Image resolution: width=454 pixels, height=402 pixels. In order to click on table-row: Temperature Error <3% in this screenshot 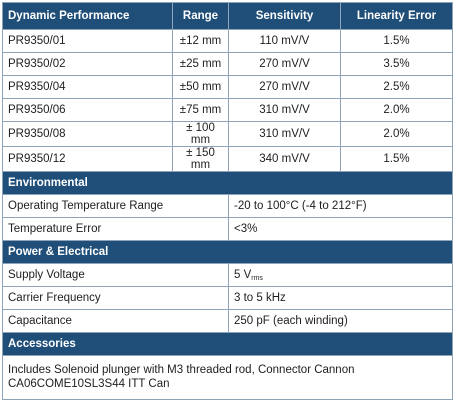, I will do `click(227, 229)`.